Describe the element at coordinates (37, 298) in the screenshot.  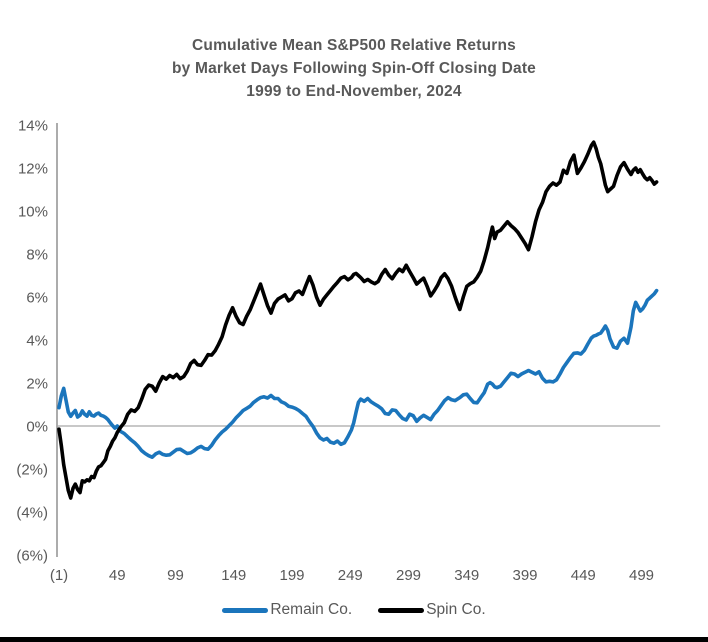
I see `y-tick-label: 6%` at that location.